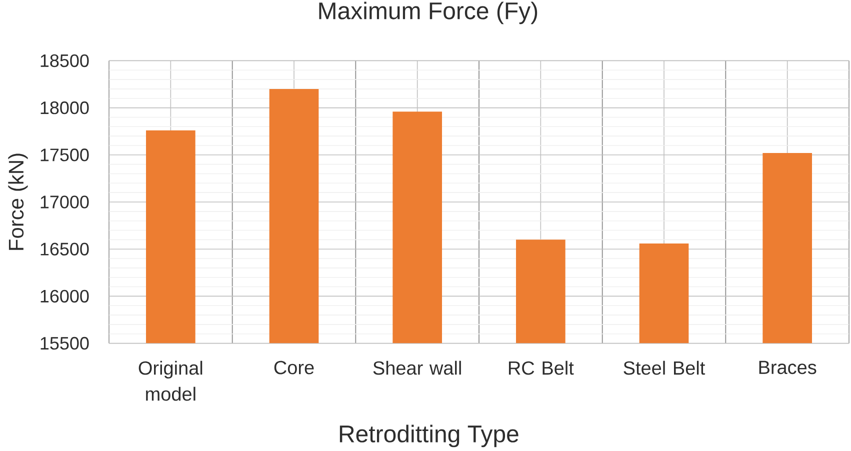  Describe the element at coordinates (170, 380) in the screenshot. I see `x-tick-label: Original model` at that location.